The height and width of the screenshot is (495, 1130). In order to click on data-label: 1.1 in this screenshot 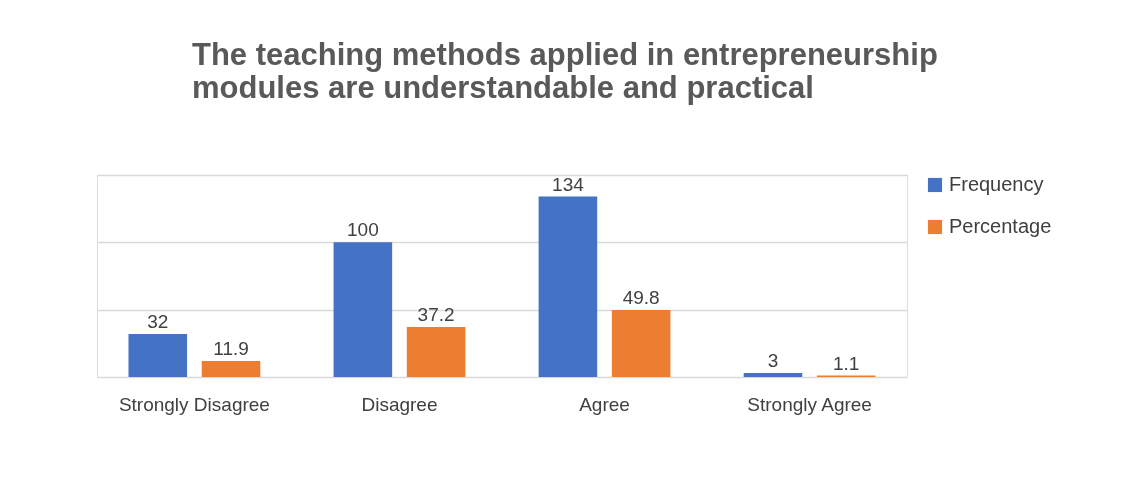, I will do `click(846, 363)`.